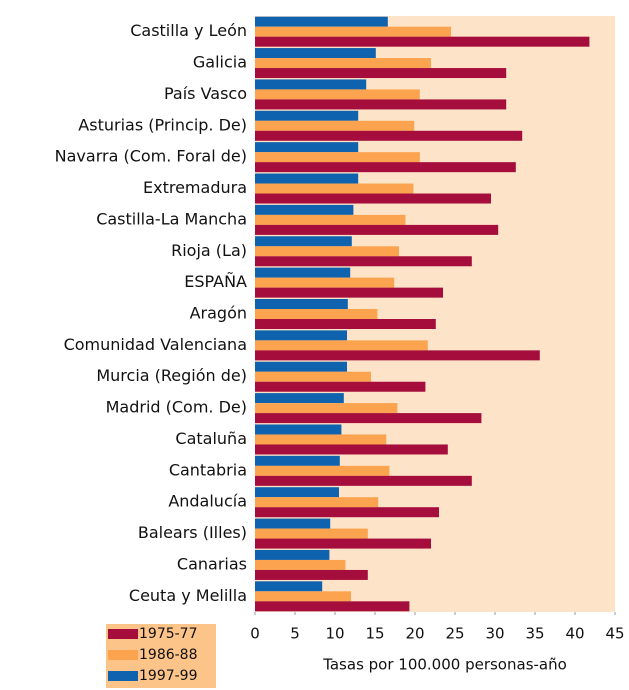  Describe the element at coordinates (534, 634) in the screenshot. I see `x-tick-label: 35` at that location.